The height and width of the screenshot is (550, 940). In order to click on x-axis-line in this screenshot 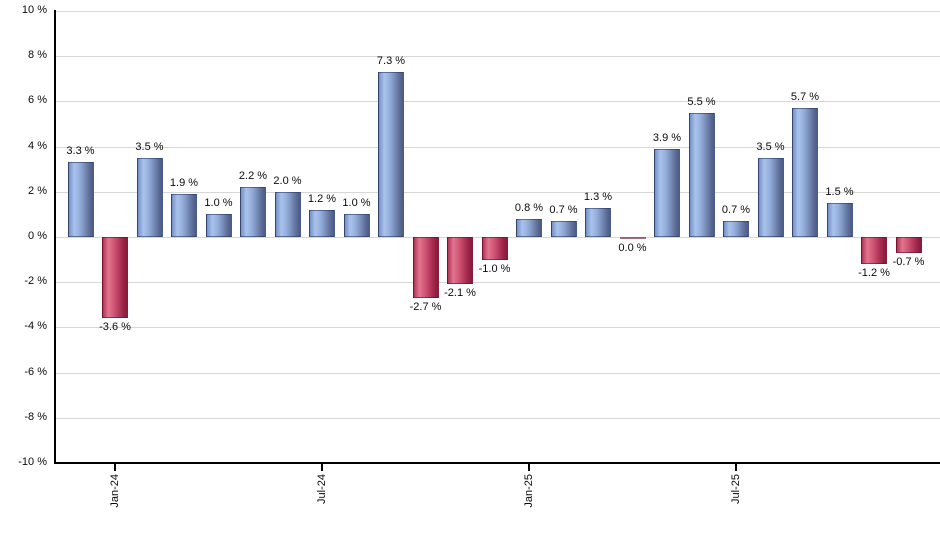, I will do `click(497, 463)`.